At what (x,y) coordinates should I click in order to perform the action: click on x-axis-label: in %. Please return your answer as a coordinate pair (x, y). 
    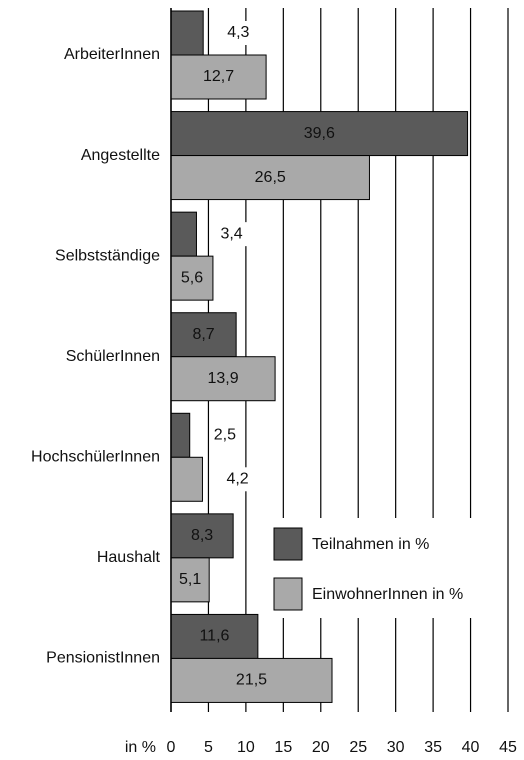
    Looking at the image, I should click on (140, 747).